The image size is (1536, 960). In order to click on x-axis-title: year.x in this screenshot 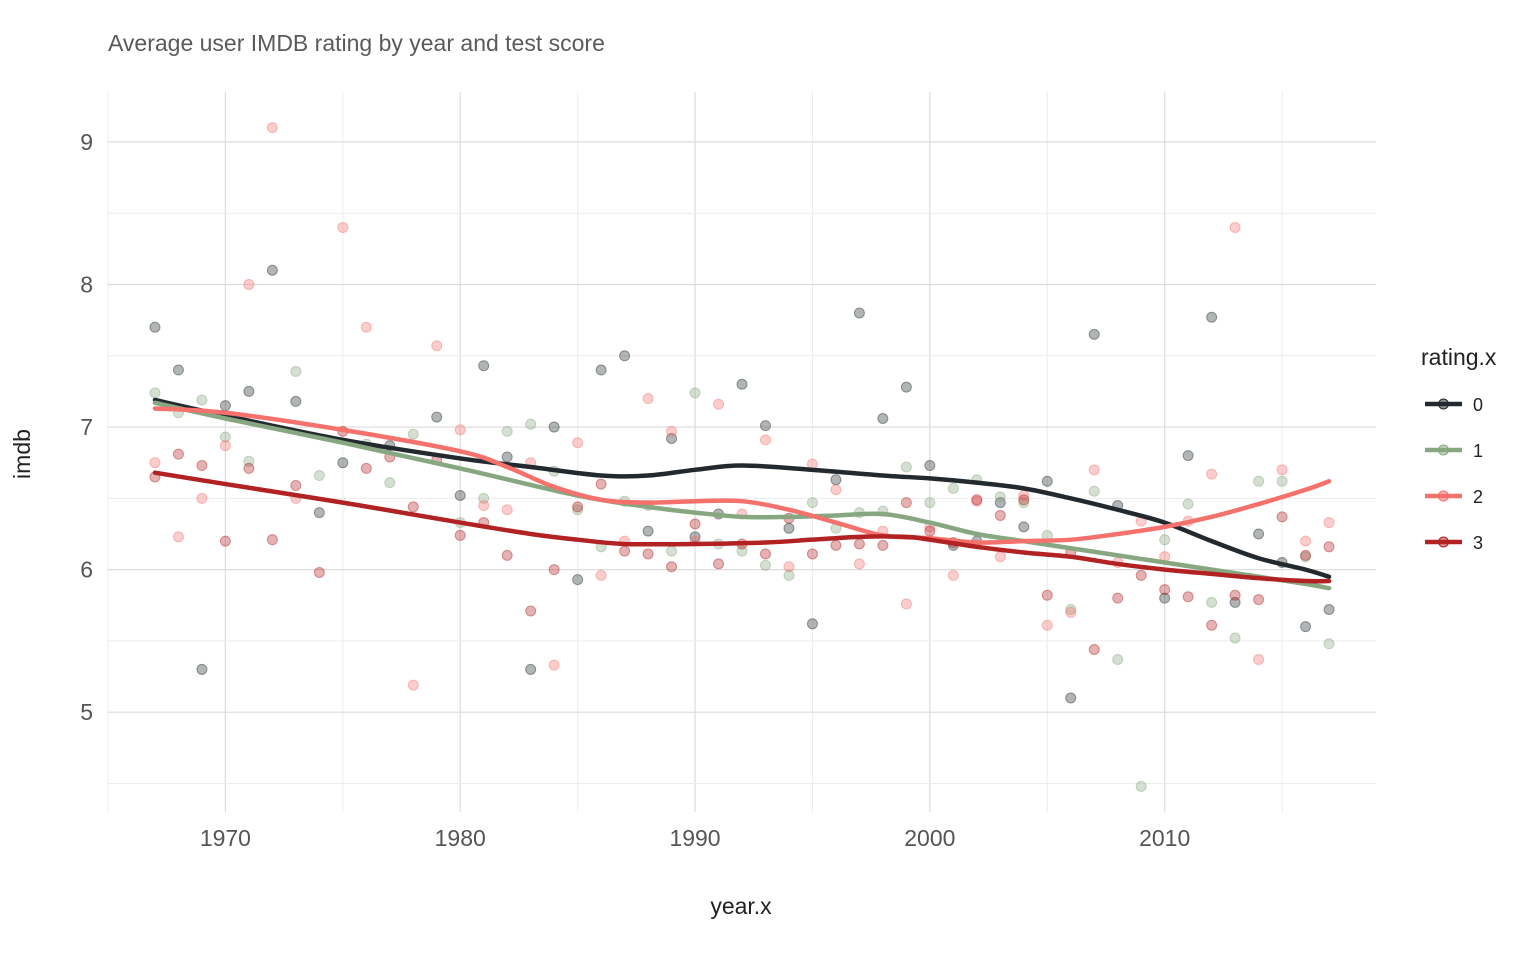, I will do `click(741, 906)`.